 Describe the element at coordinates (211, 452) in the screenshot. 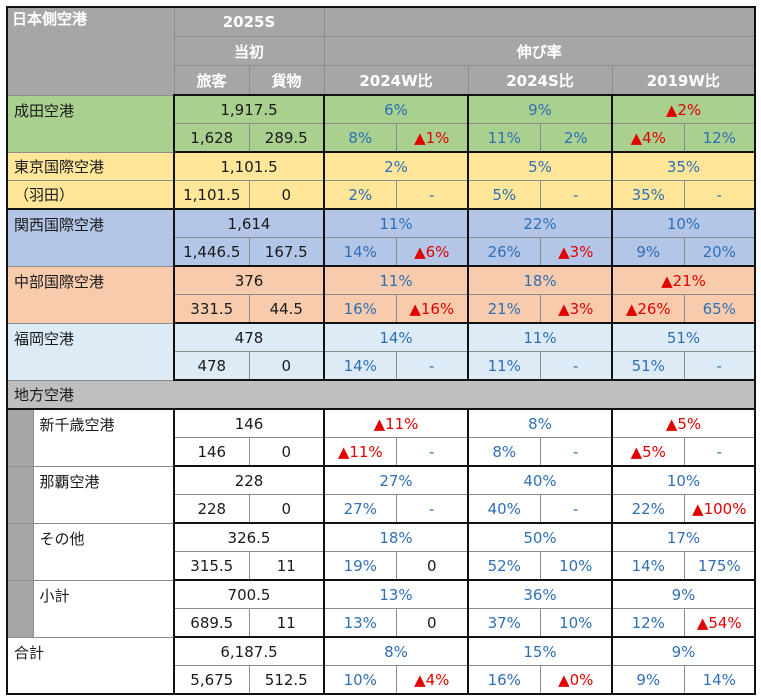

I see `passenger-cell: 146` at that location.